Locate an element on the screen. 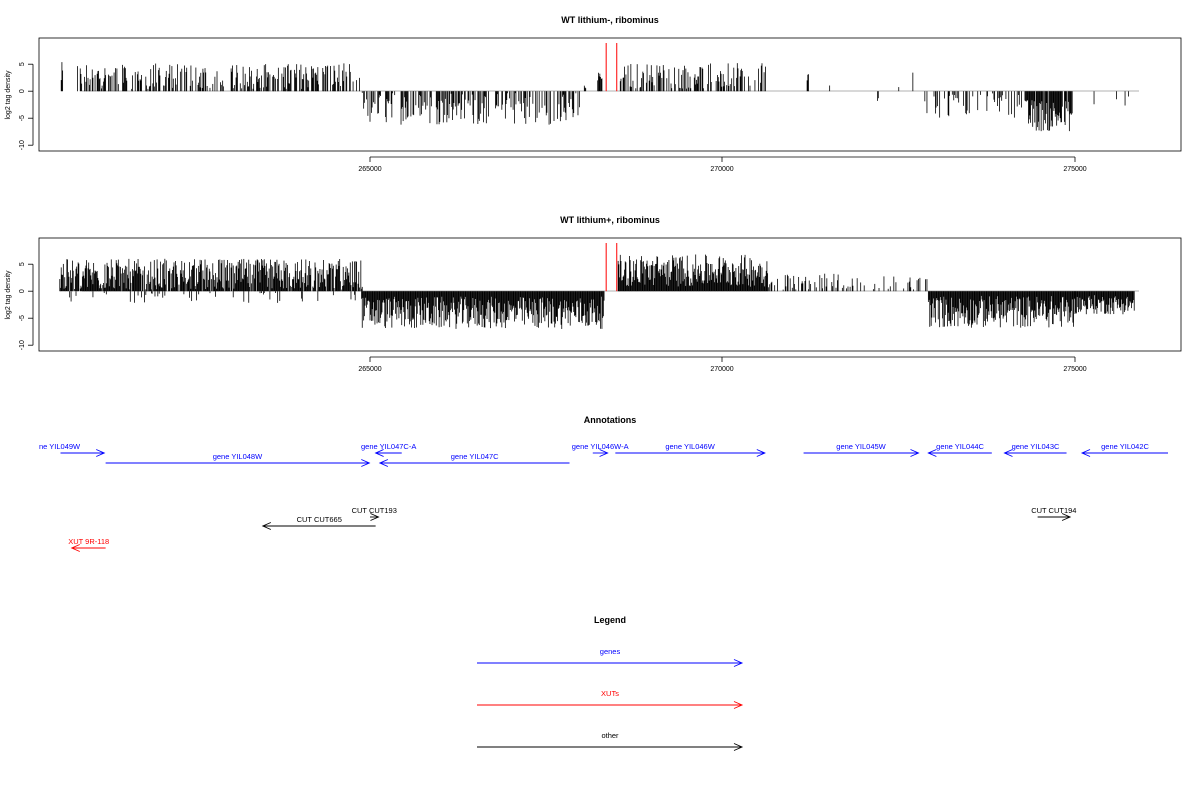 The height and width of the screenshot is (800, 1200). annotation-feature: CUT CUT194 is located at coordinates (1053, 513).